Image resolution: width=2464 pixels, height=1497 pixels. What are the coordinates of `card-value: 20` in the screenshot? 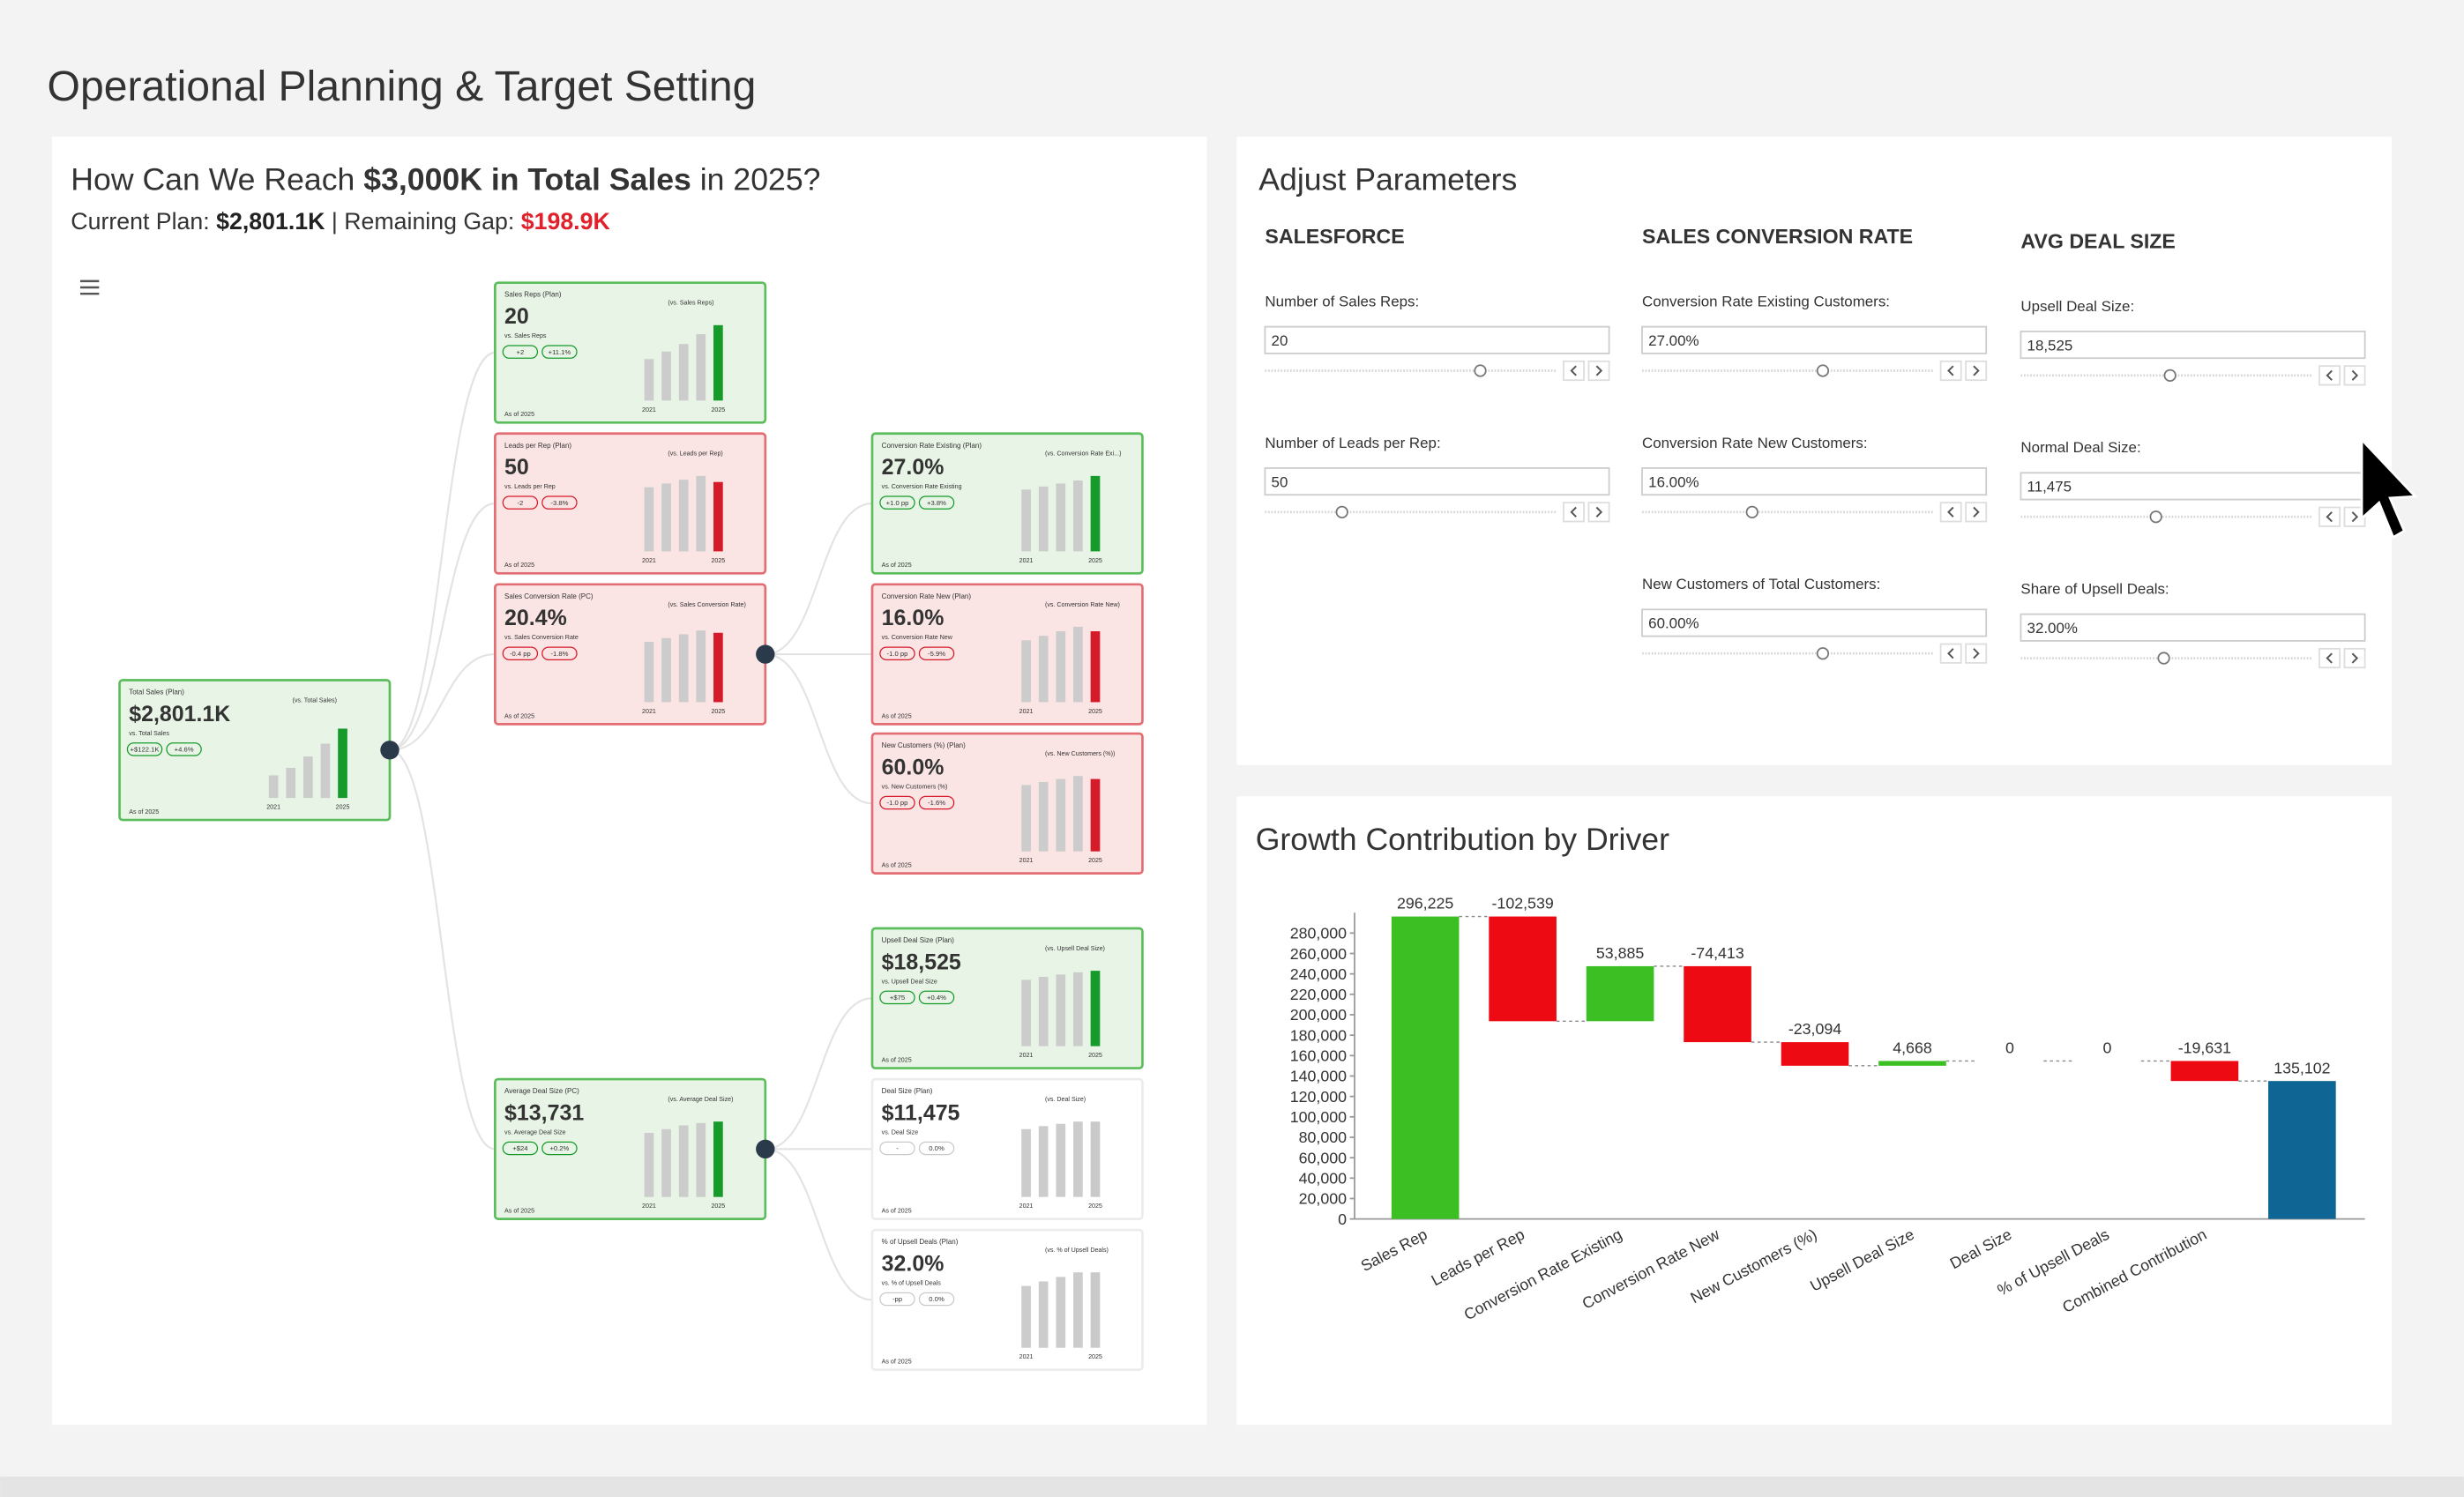 It's located at (516, 316).